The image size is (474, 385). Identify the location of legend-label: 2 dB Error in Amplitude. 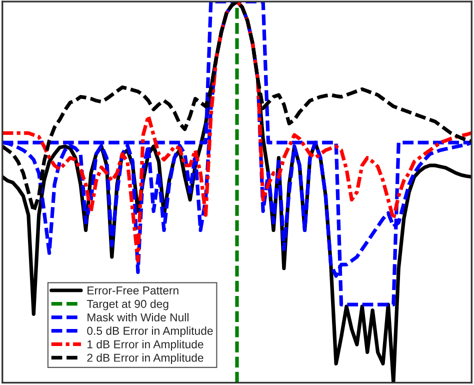
(145, 358).